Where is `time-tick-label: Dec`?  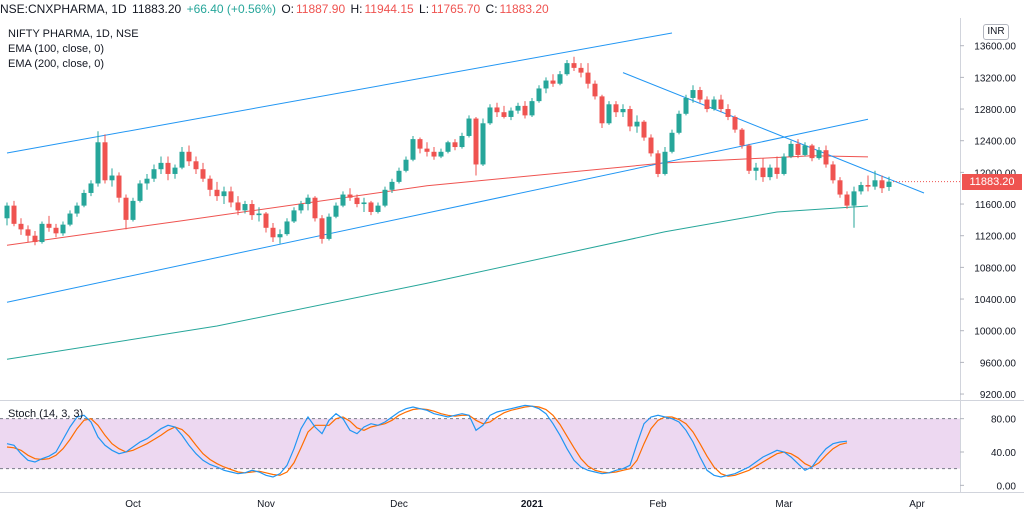
time-tick-label: Dec is located at coordinates (399, 504).